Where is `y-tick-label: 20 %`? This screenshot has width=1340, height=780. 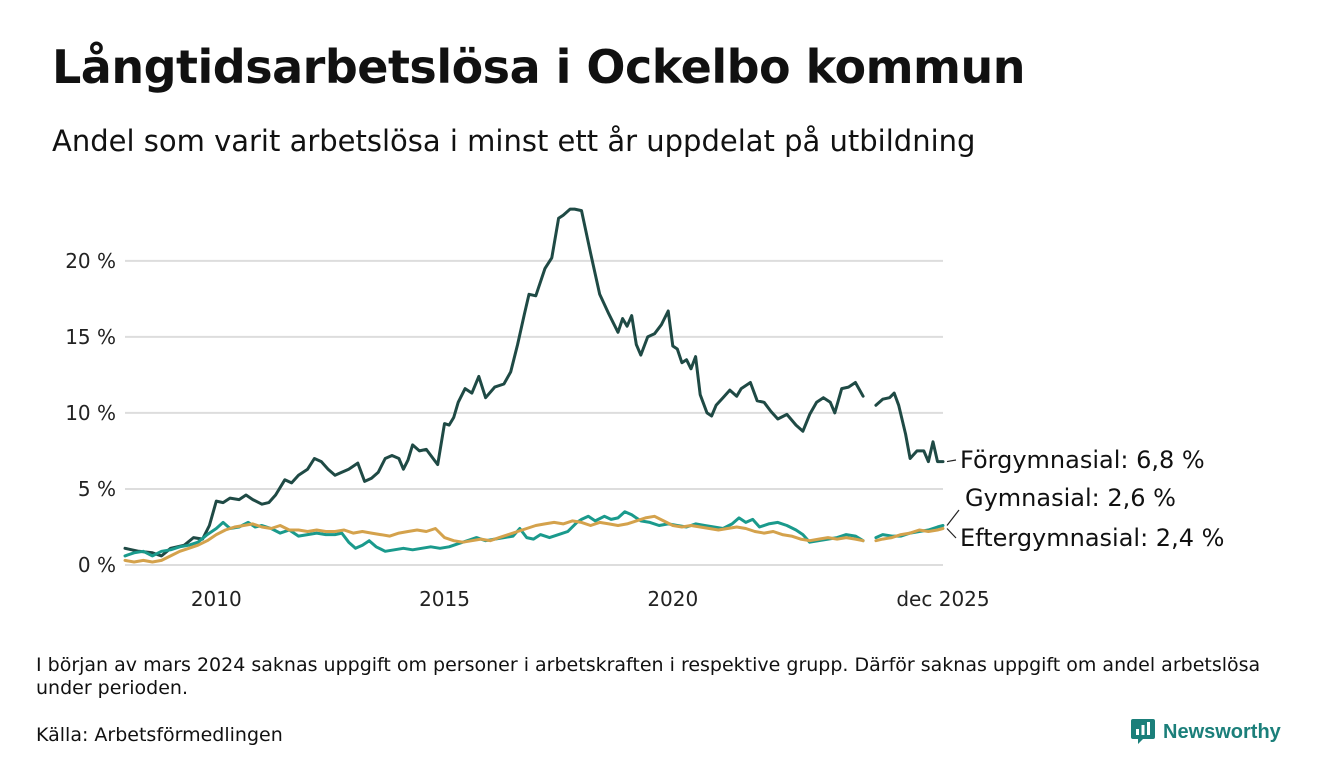 y-tick-label: 20 % is located at coordinates (90, 261).